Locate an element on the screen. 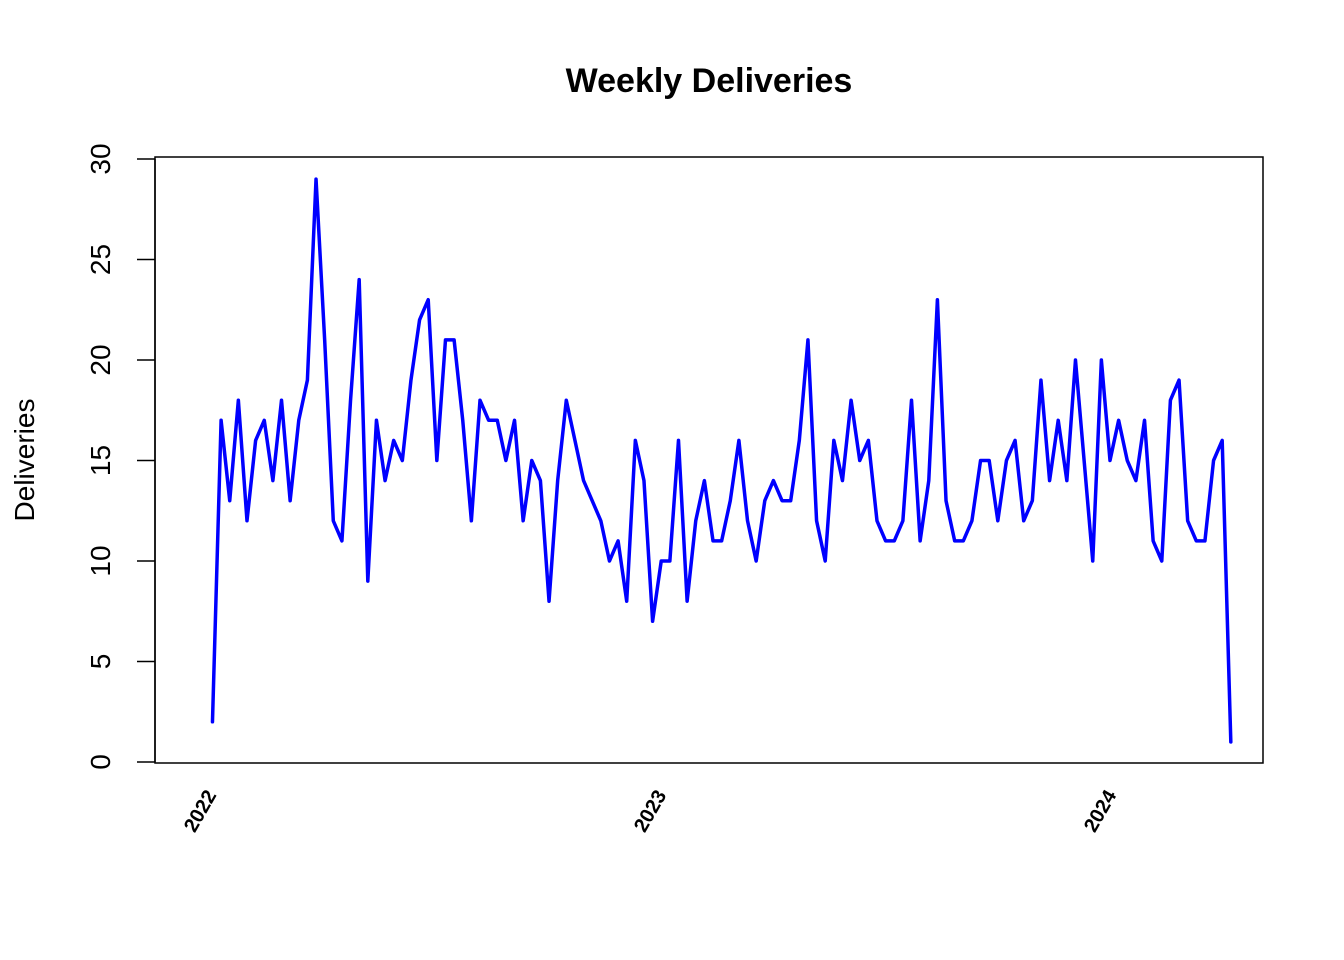 The image size is (1344, 960). y-tick-label: 20 is located at coordinates (100, 359).